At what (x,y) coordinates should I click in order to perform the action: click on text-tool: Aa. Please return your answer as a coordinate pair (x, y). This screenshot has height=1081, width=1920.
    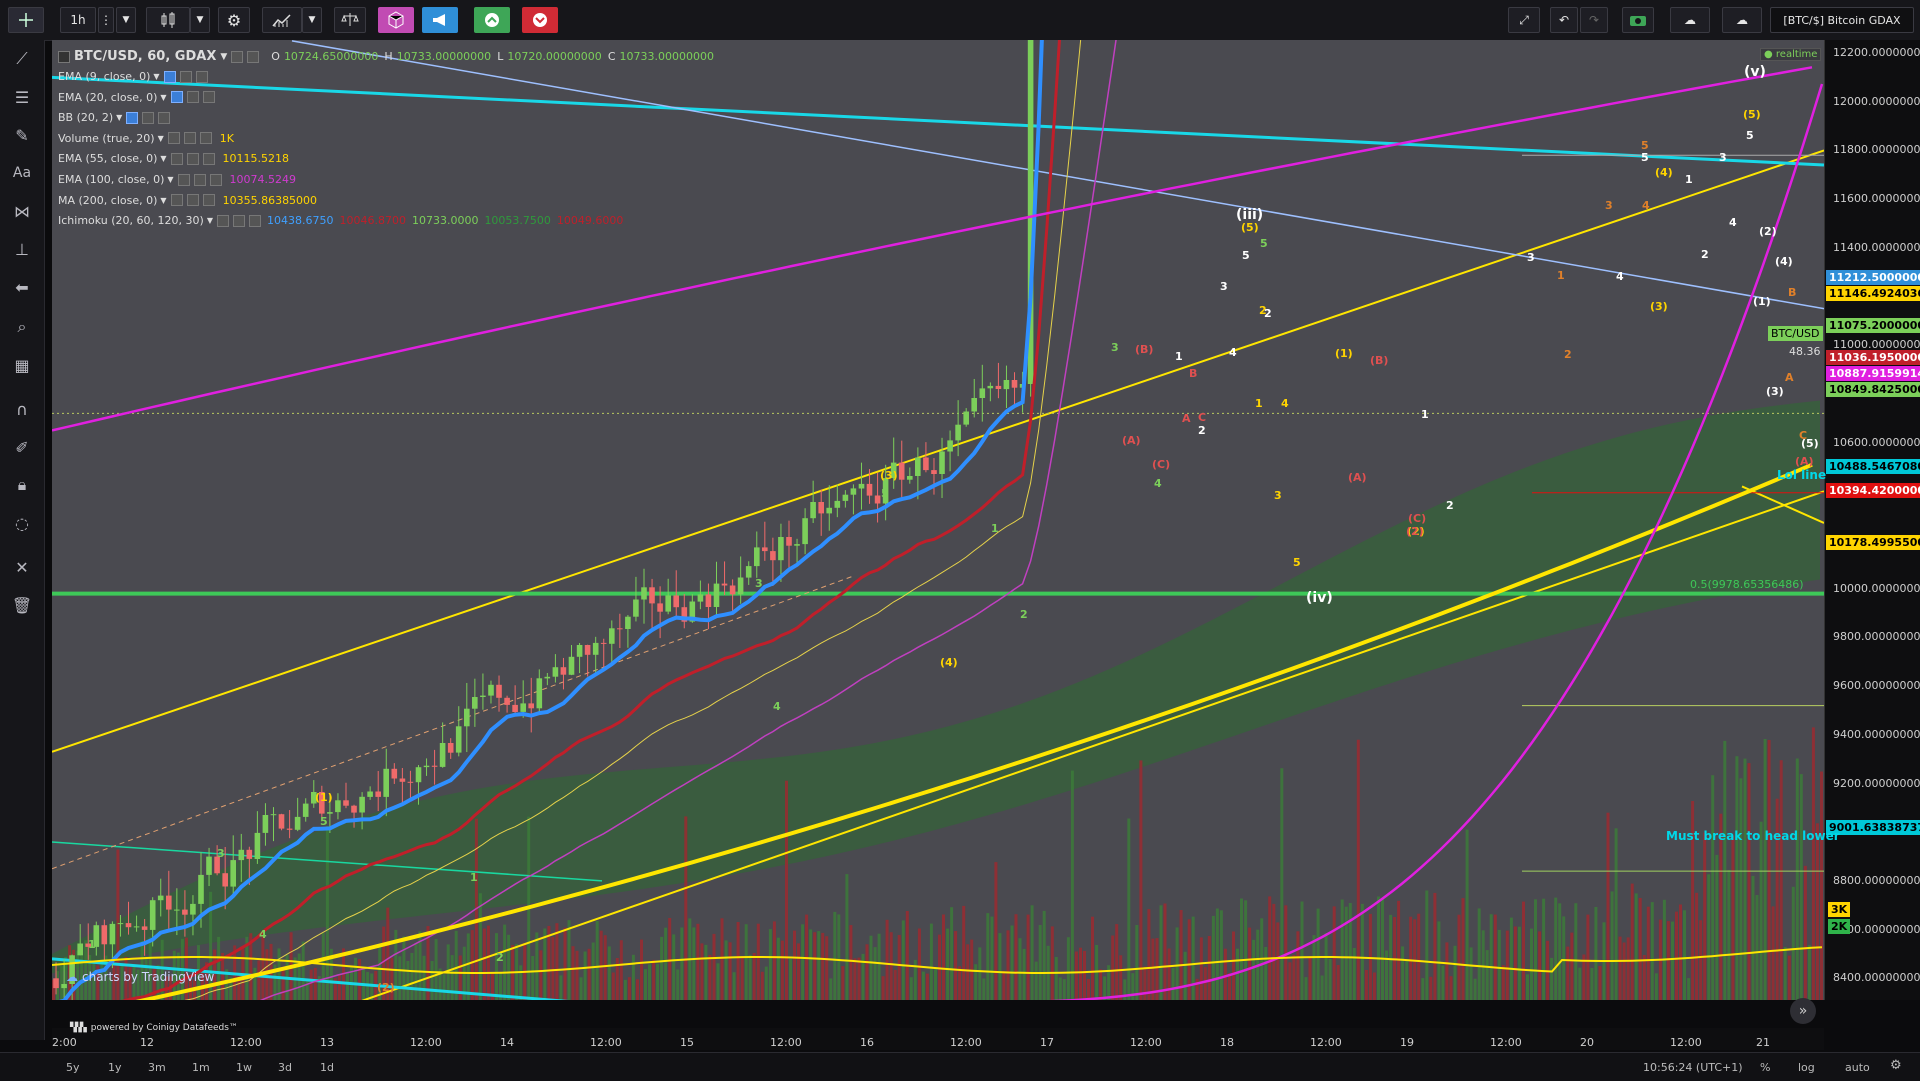
    Looking at the image, I should click on (22, 173).